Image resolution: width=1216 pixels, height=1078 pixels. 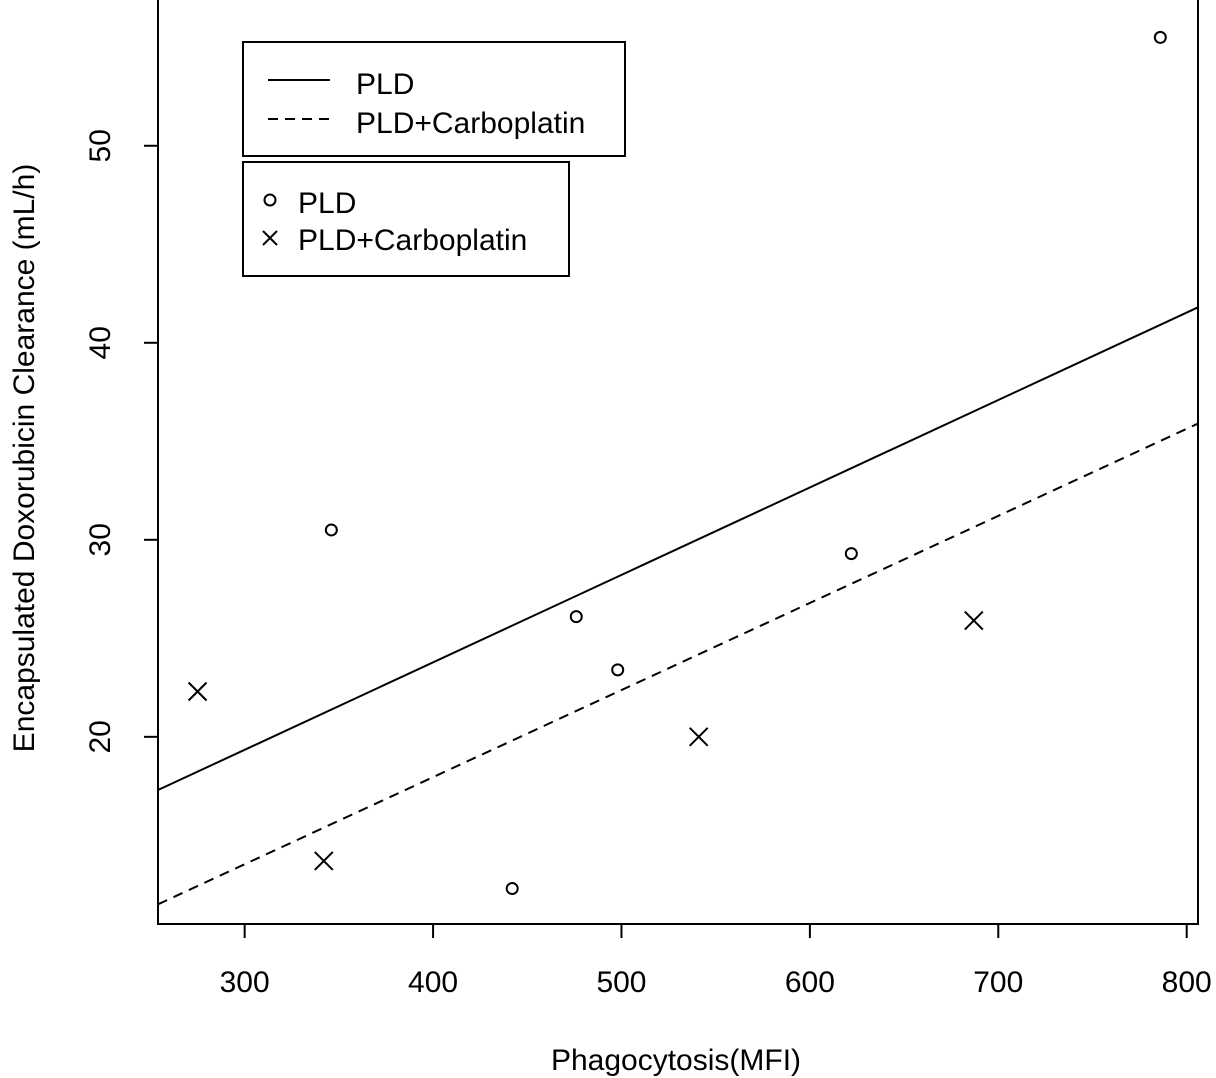 What do you see at coordinates (100, 145) in the screenshot?
I see `y-tick-label: 50` at bounding box center [100, 145].